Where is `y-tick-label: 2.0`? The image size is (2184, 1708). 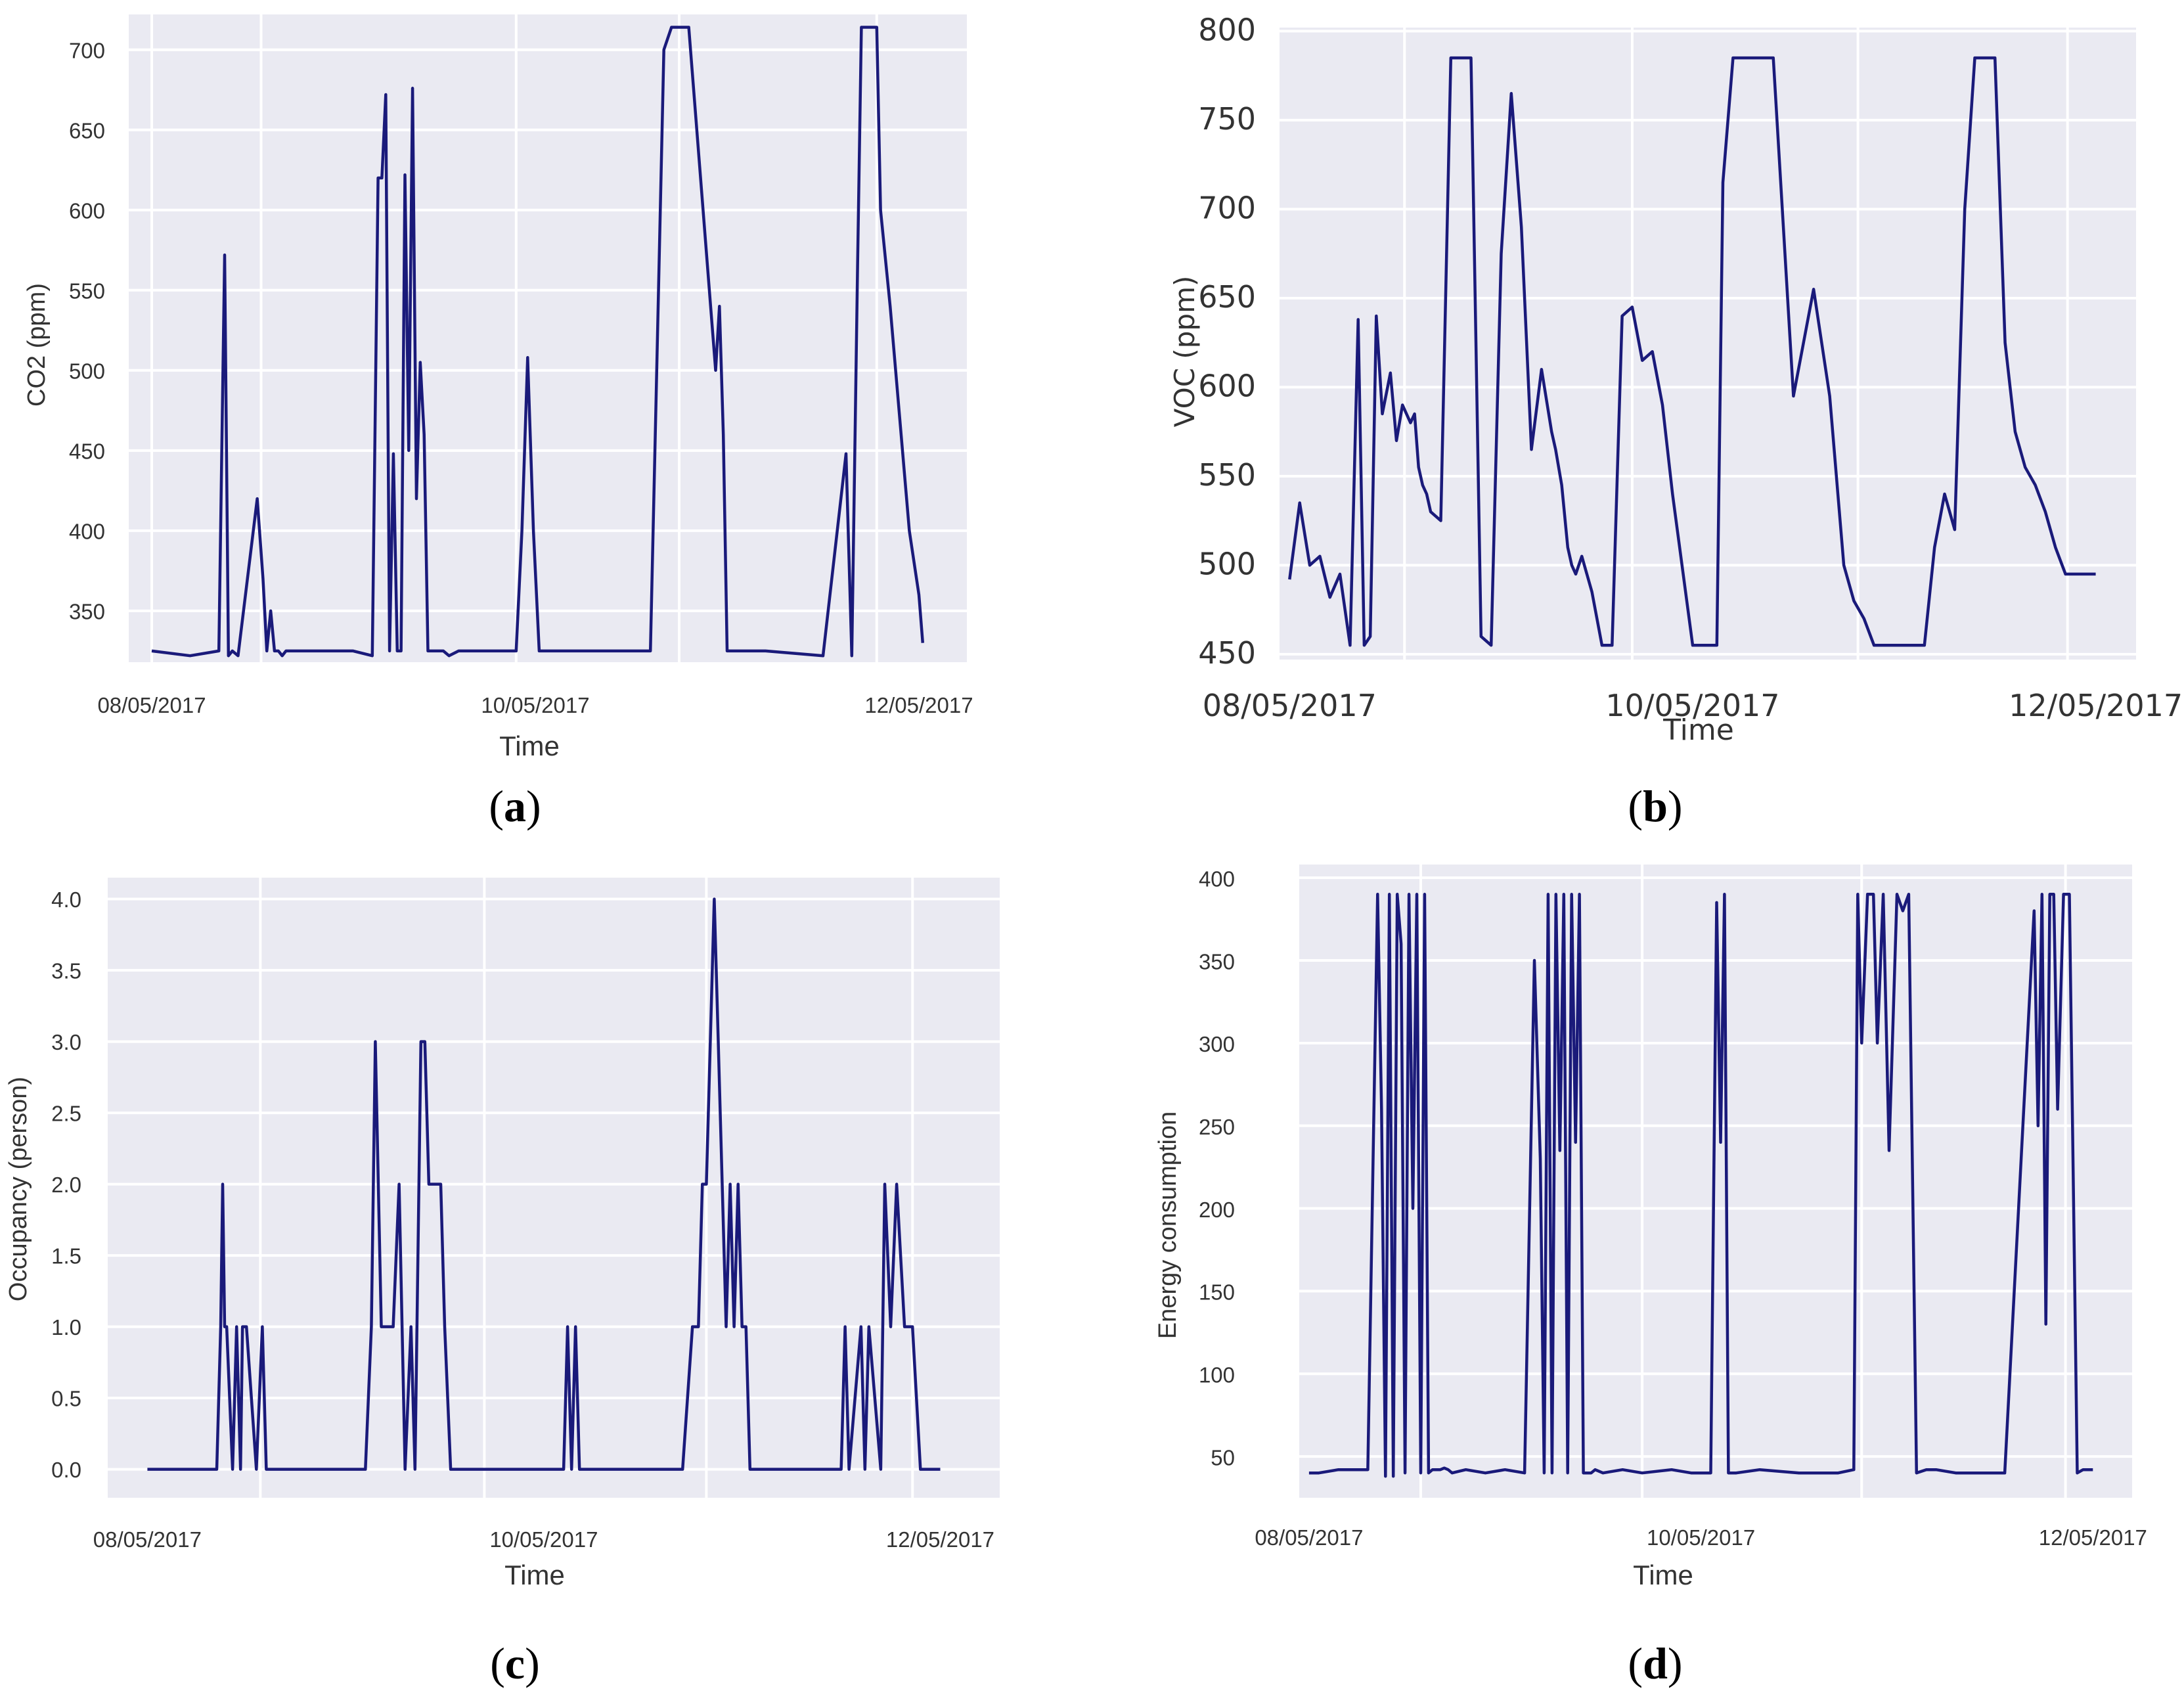
y-tick-label: 2.0 is located at coordinates (66, 1185).